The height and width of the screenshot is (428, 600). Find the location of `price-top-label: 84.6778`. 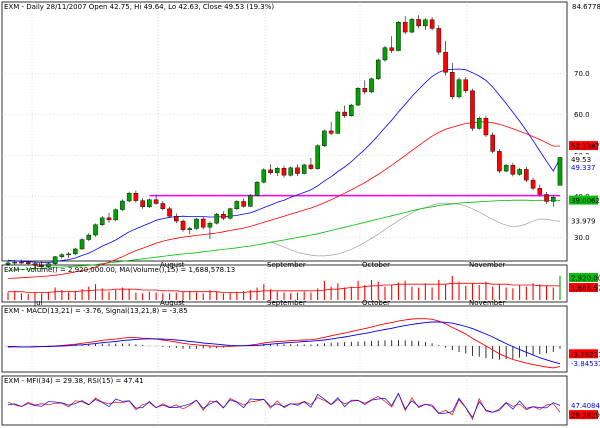

price-top-label: 84.6778 is located at coordinates (586, 7).